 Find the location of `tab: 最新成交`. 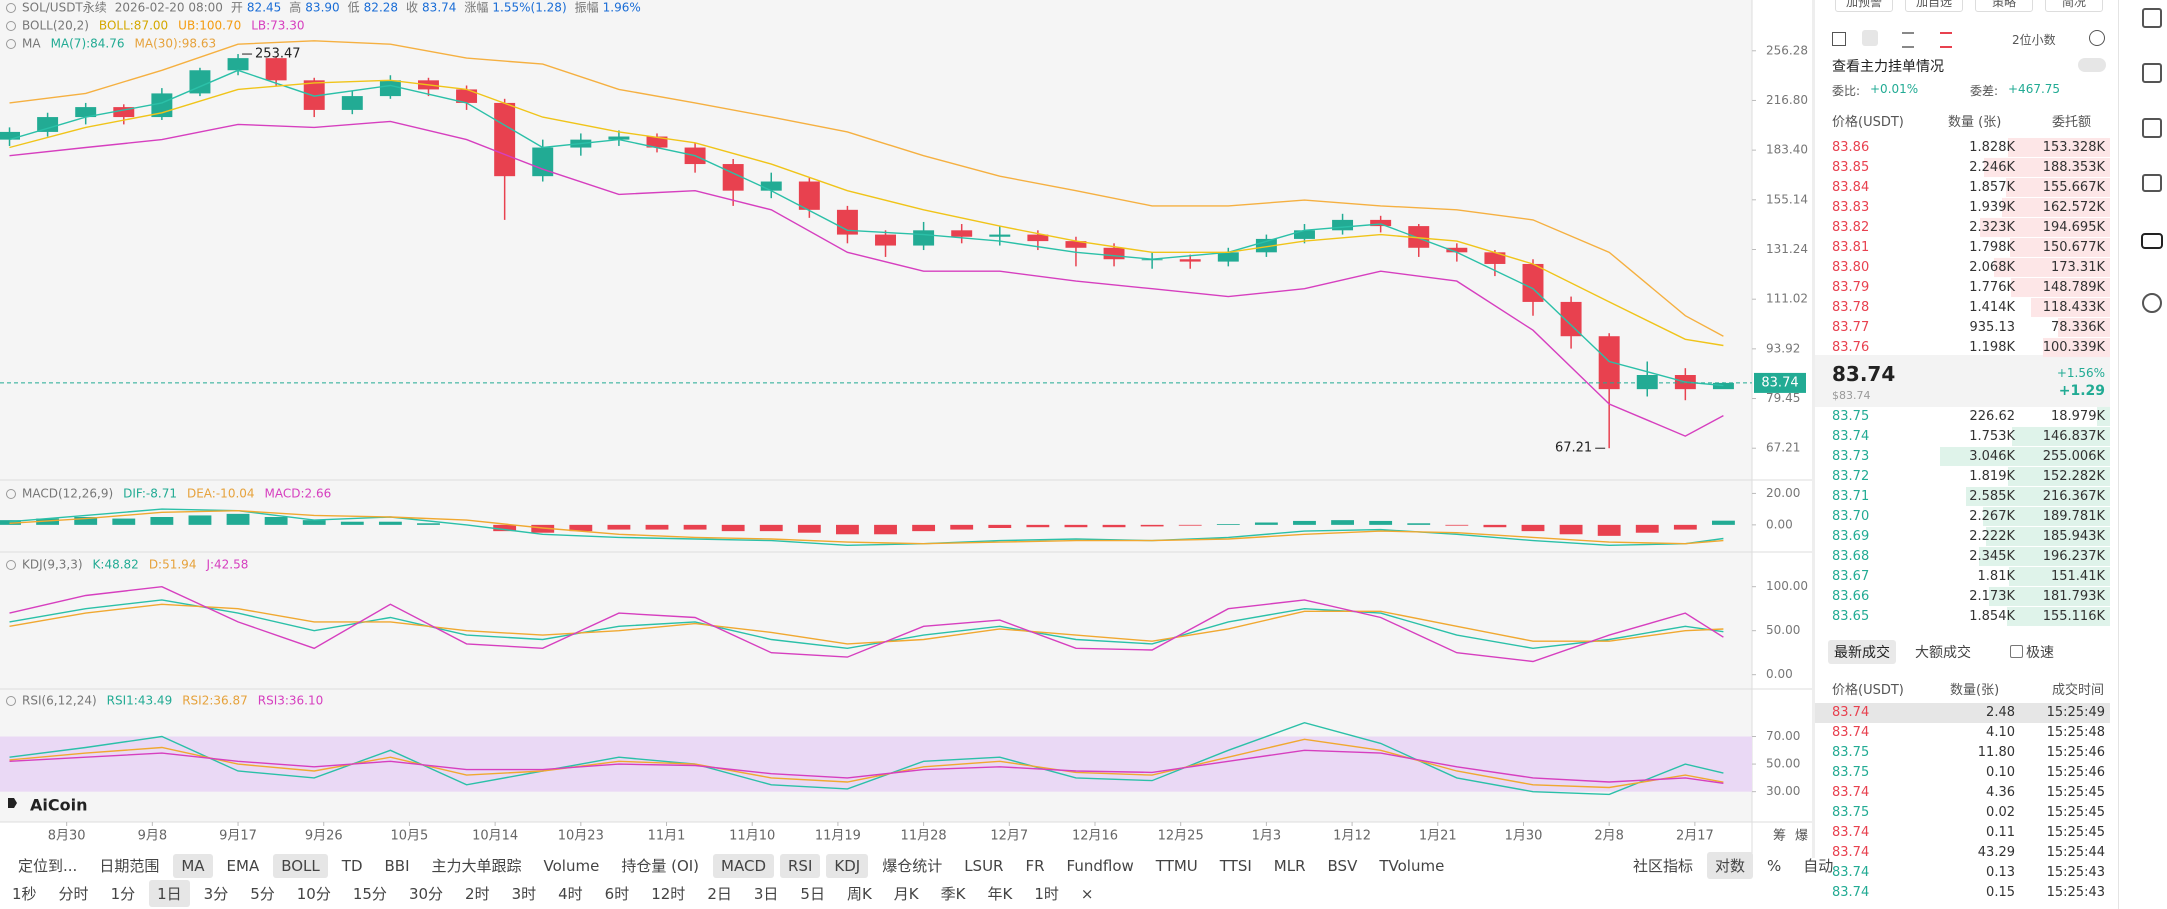

tab: 最新成交 is located at coordinates (1862, 652).